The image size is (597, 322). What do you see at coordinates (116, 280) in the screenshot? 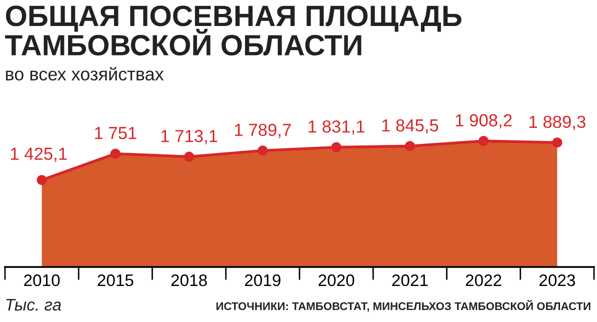
I see `x-tick-label: 2015` at bounding box center [116, 280].